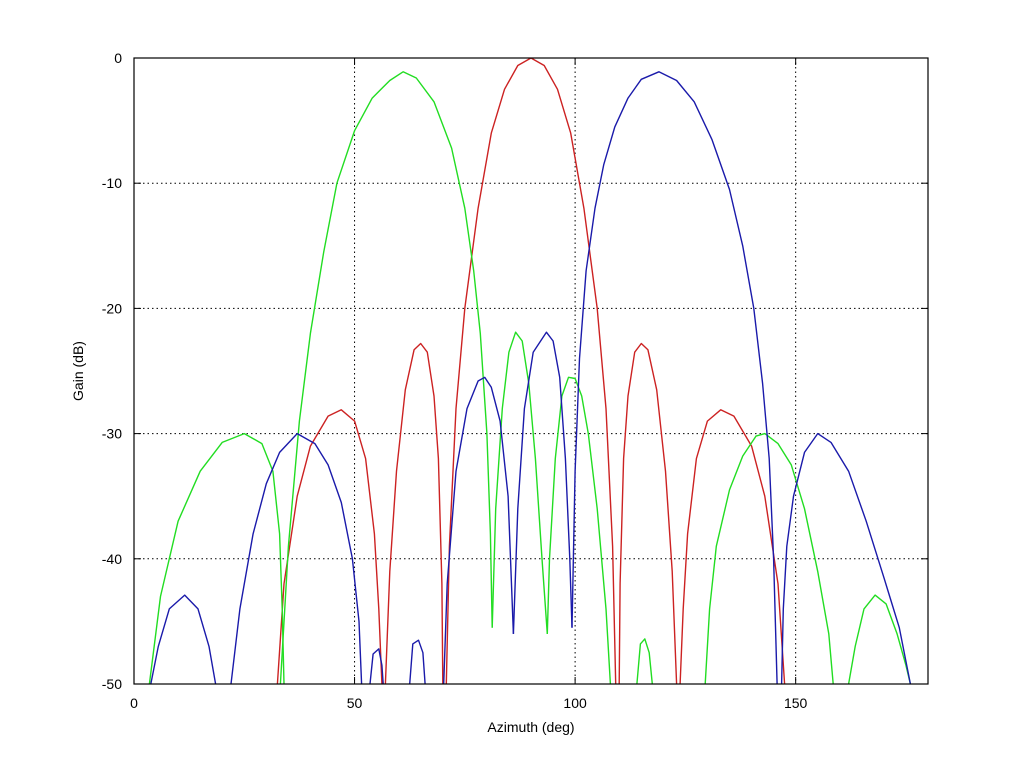 Image resolution: width=1024 pixels, height=768 pixels. I want to click on y-tick-label: -30, so click(112, 434).